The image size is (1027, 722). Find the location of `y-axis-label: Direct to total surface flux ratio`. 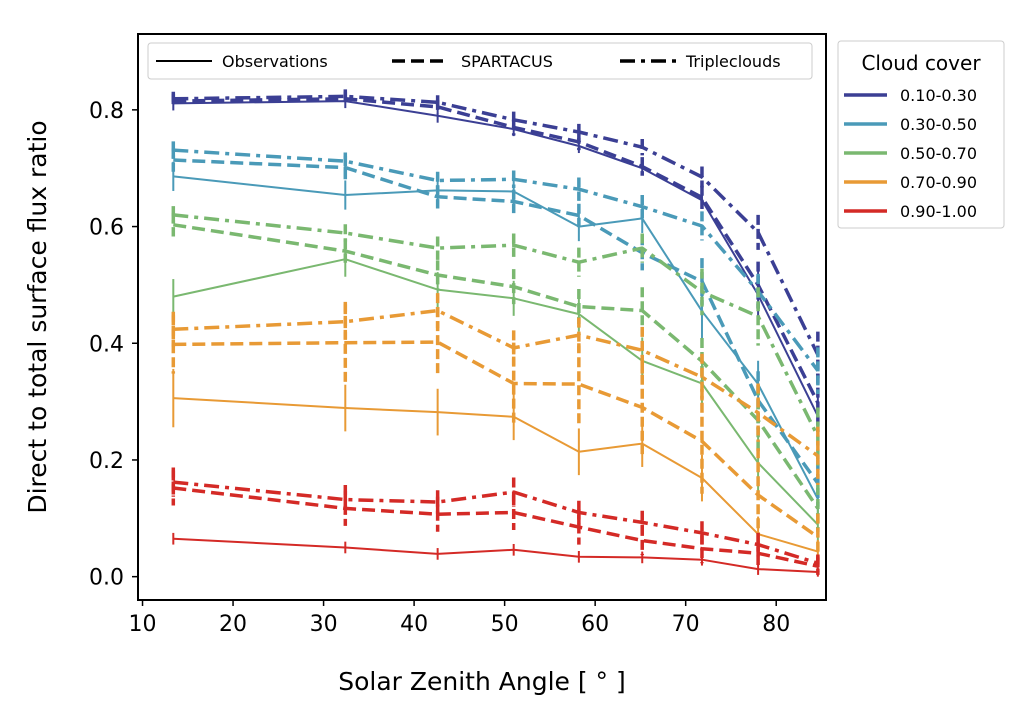

y-axis-label: Direct to total surface flux ratio is located at coordinates (37, 316).